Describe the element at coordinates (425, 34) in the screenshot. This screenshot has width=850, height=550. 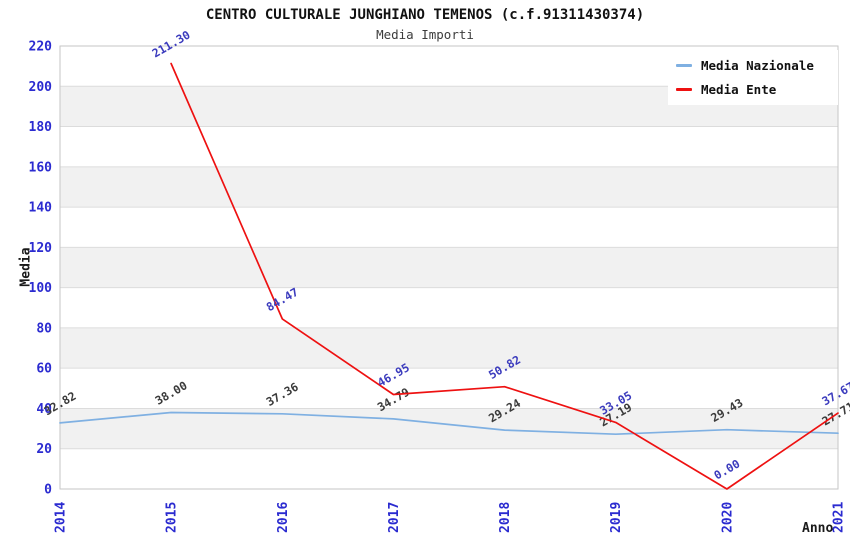
I see `chart-subtitle: Media Importi` at that location.